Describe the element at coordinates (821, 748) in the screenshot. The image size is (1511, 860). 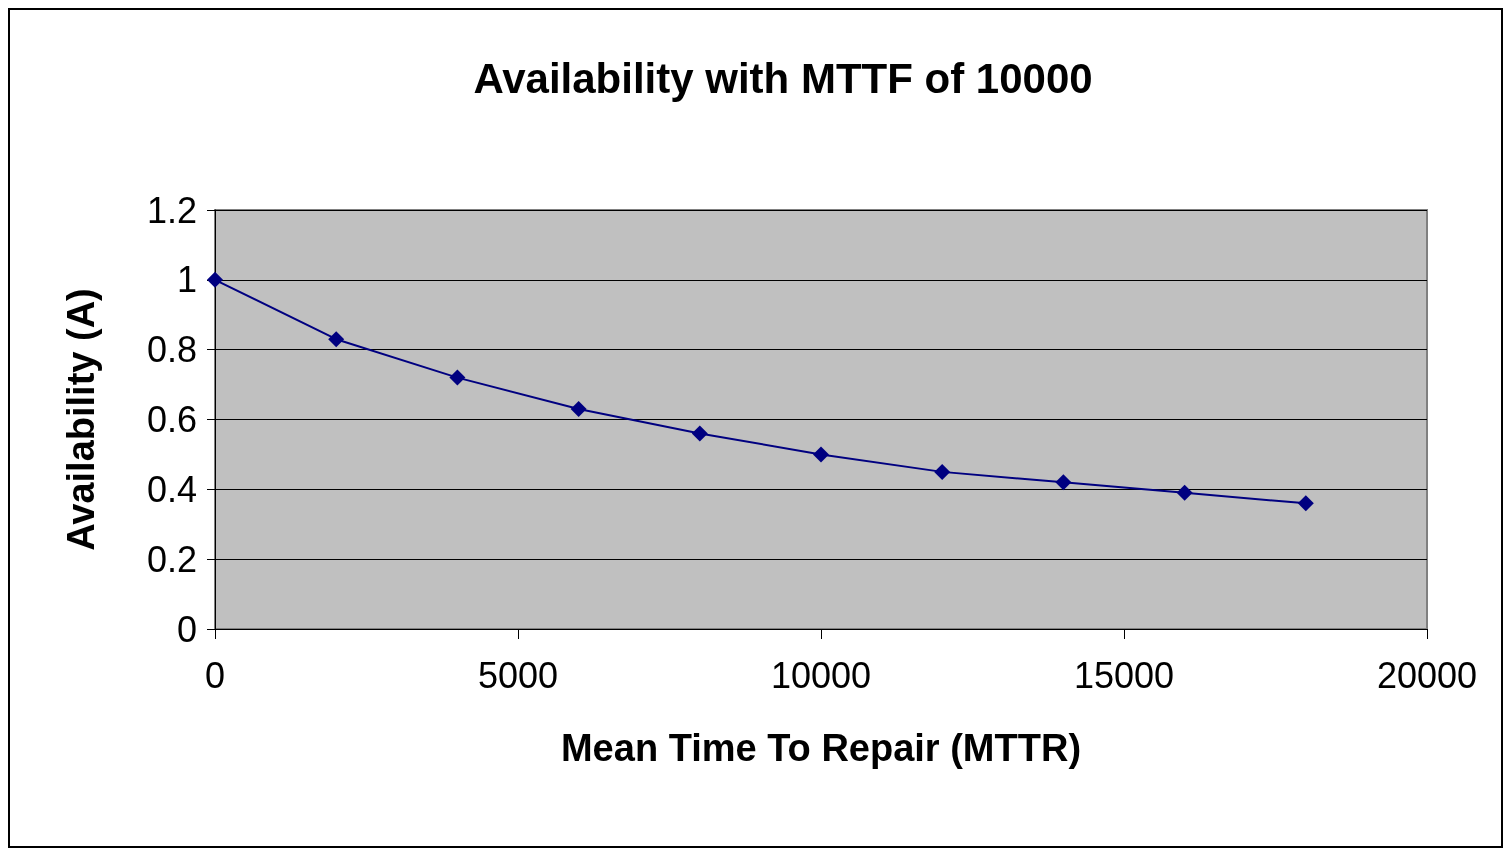
I see `x-axis-title: Mean Time To Repair (MTTR)` at that location.